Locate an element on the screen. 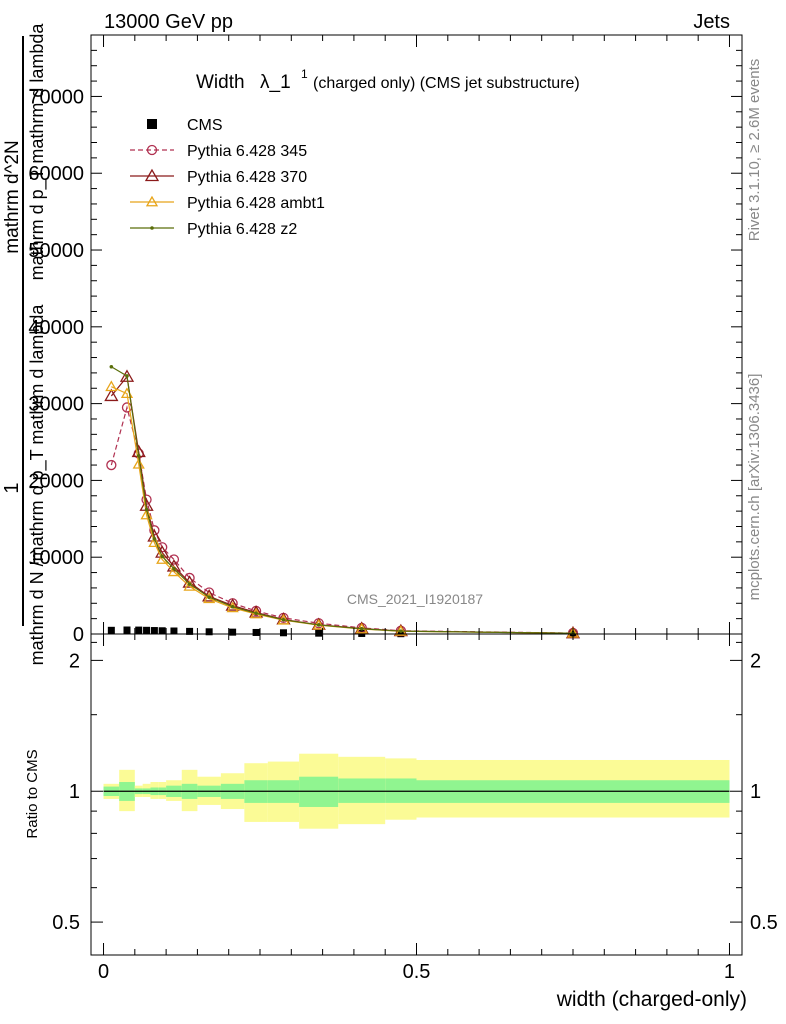 This screenshot has height=1024, width=786. legend-marker-cms is located at coordinates (152, 124).